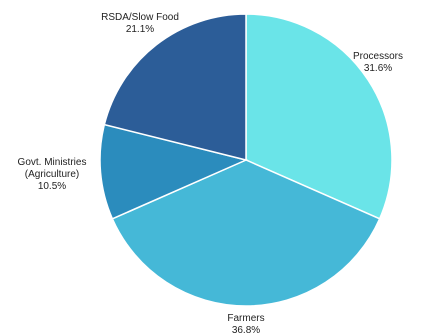 This screenshot has height=333, width=423. What do you see at coordinates (140, 17) in the screenshot?
I see `slice-category-label: RSDA/Slow Food` at bounding box center [140, 17].